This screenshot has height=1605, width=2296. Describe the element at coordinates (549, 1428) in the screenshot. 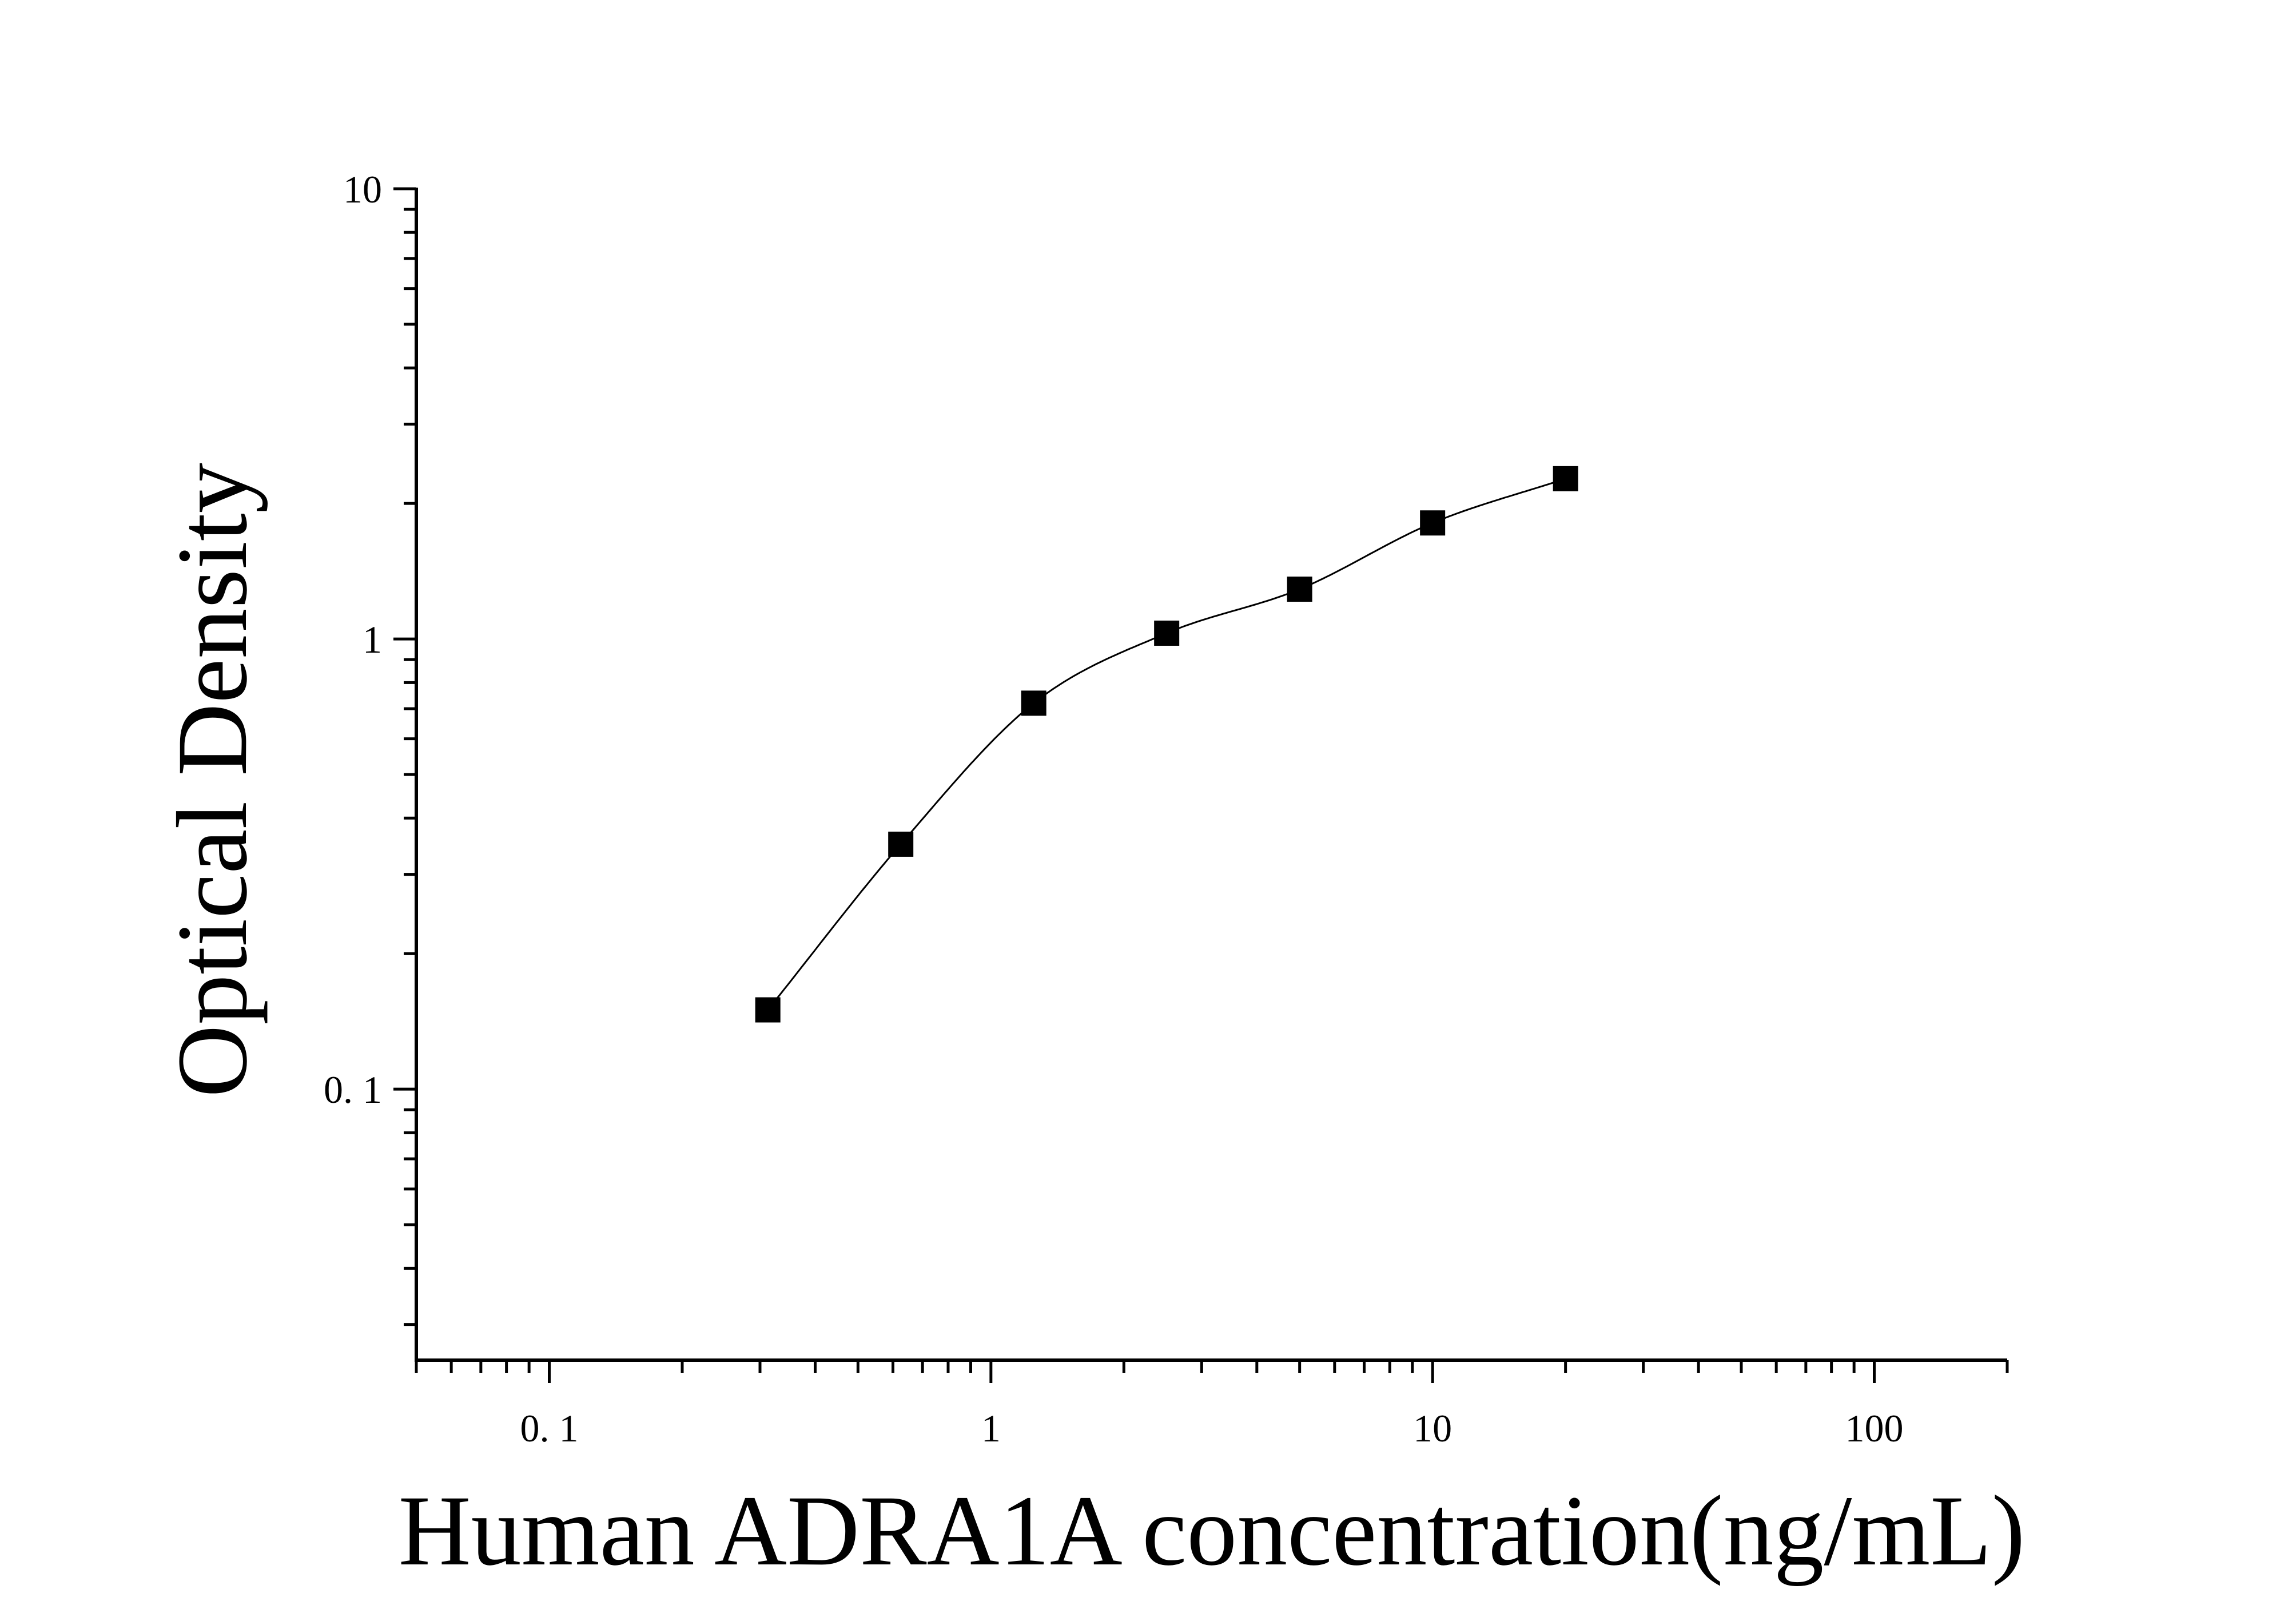

I see `x-tick-label: 0. 1` at that location.